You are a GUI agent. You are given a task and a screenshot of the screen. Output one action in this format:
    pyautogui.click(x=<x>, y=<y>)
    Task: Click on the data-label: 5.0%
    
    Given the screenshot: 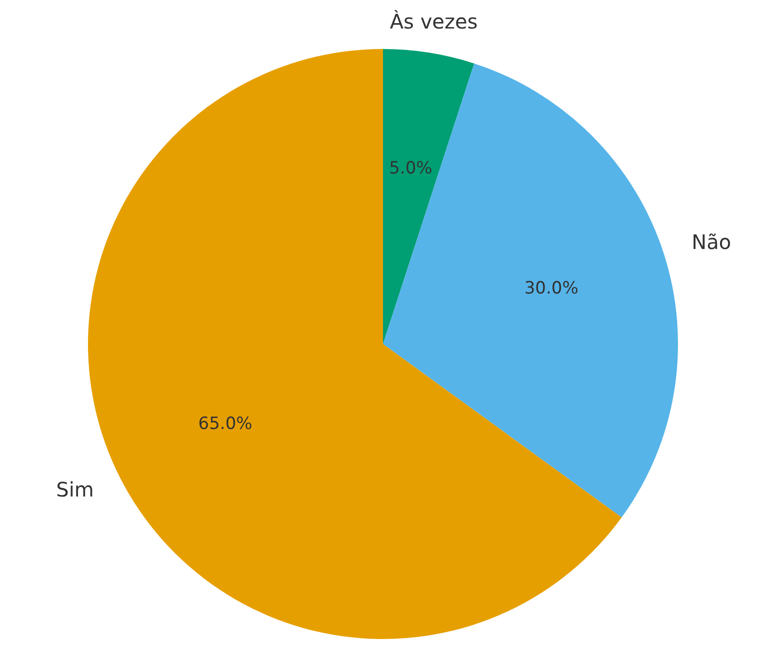 What is the action you would take?
    pyautogui.click(x=410, y=168)
    